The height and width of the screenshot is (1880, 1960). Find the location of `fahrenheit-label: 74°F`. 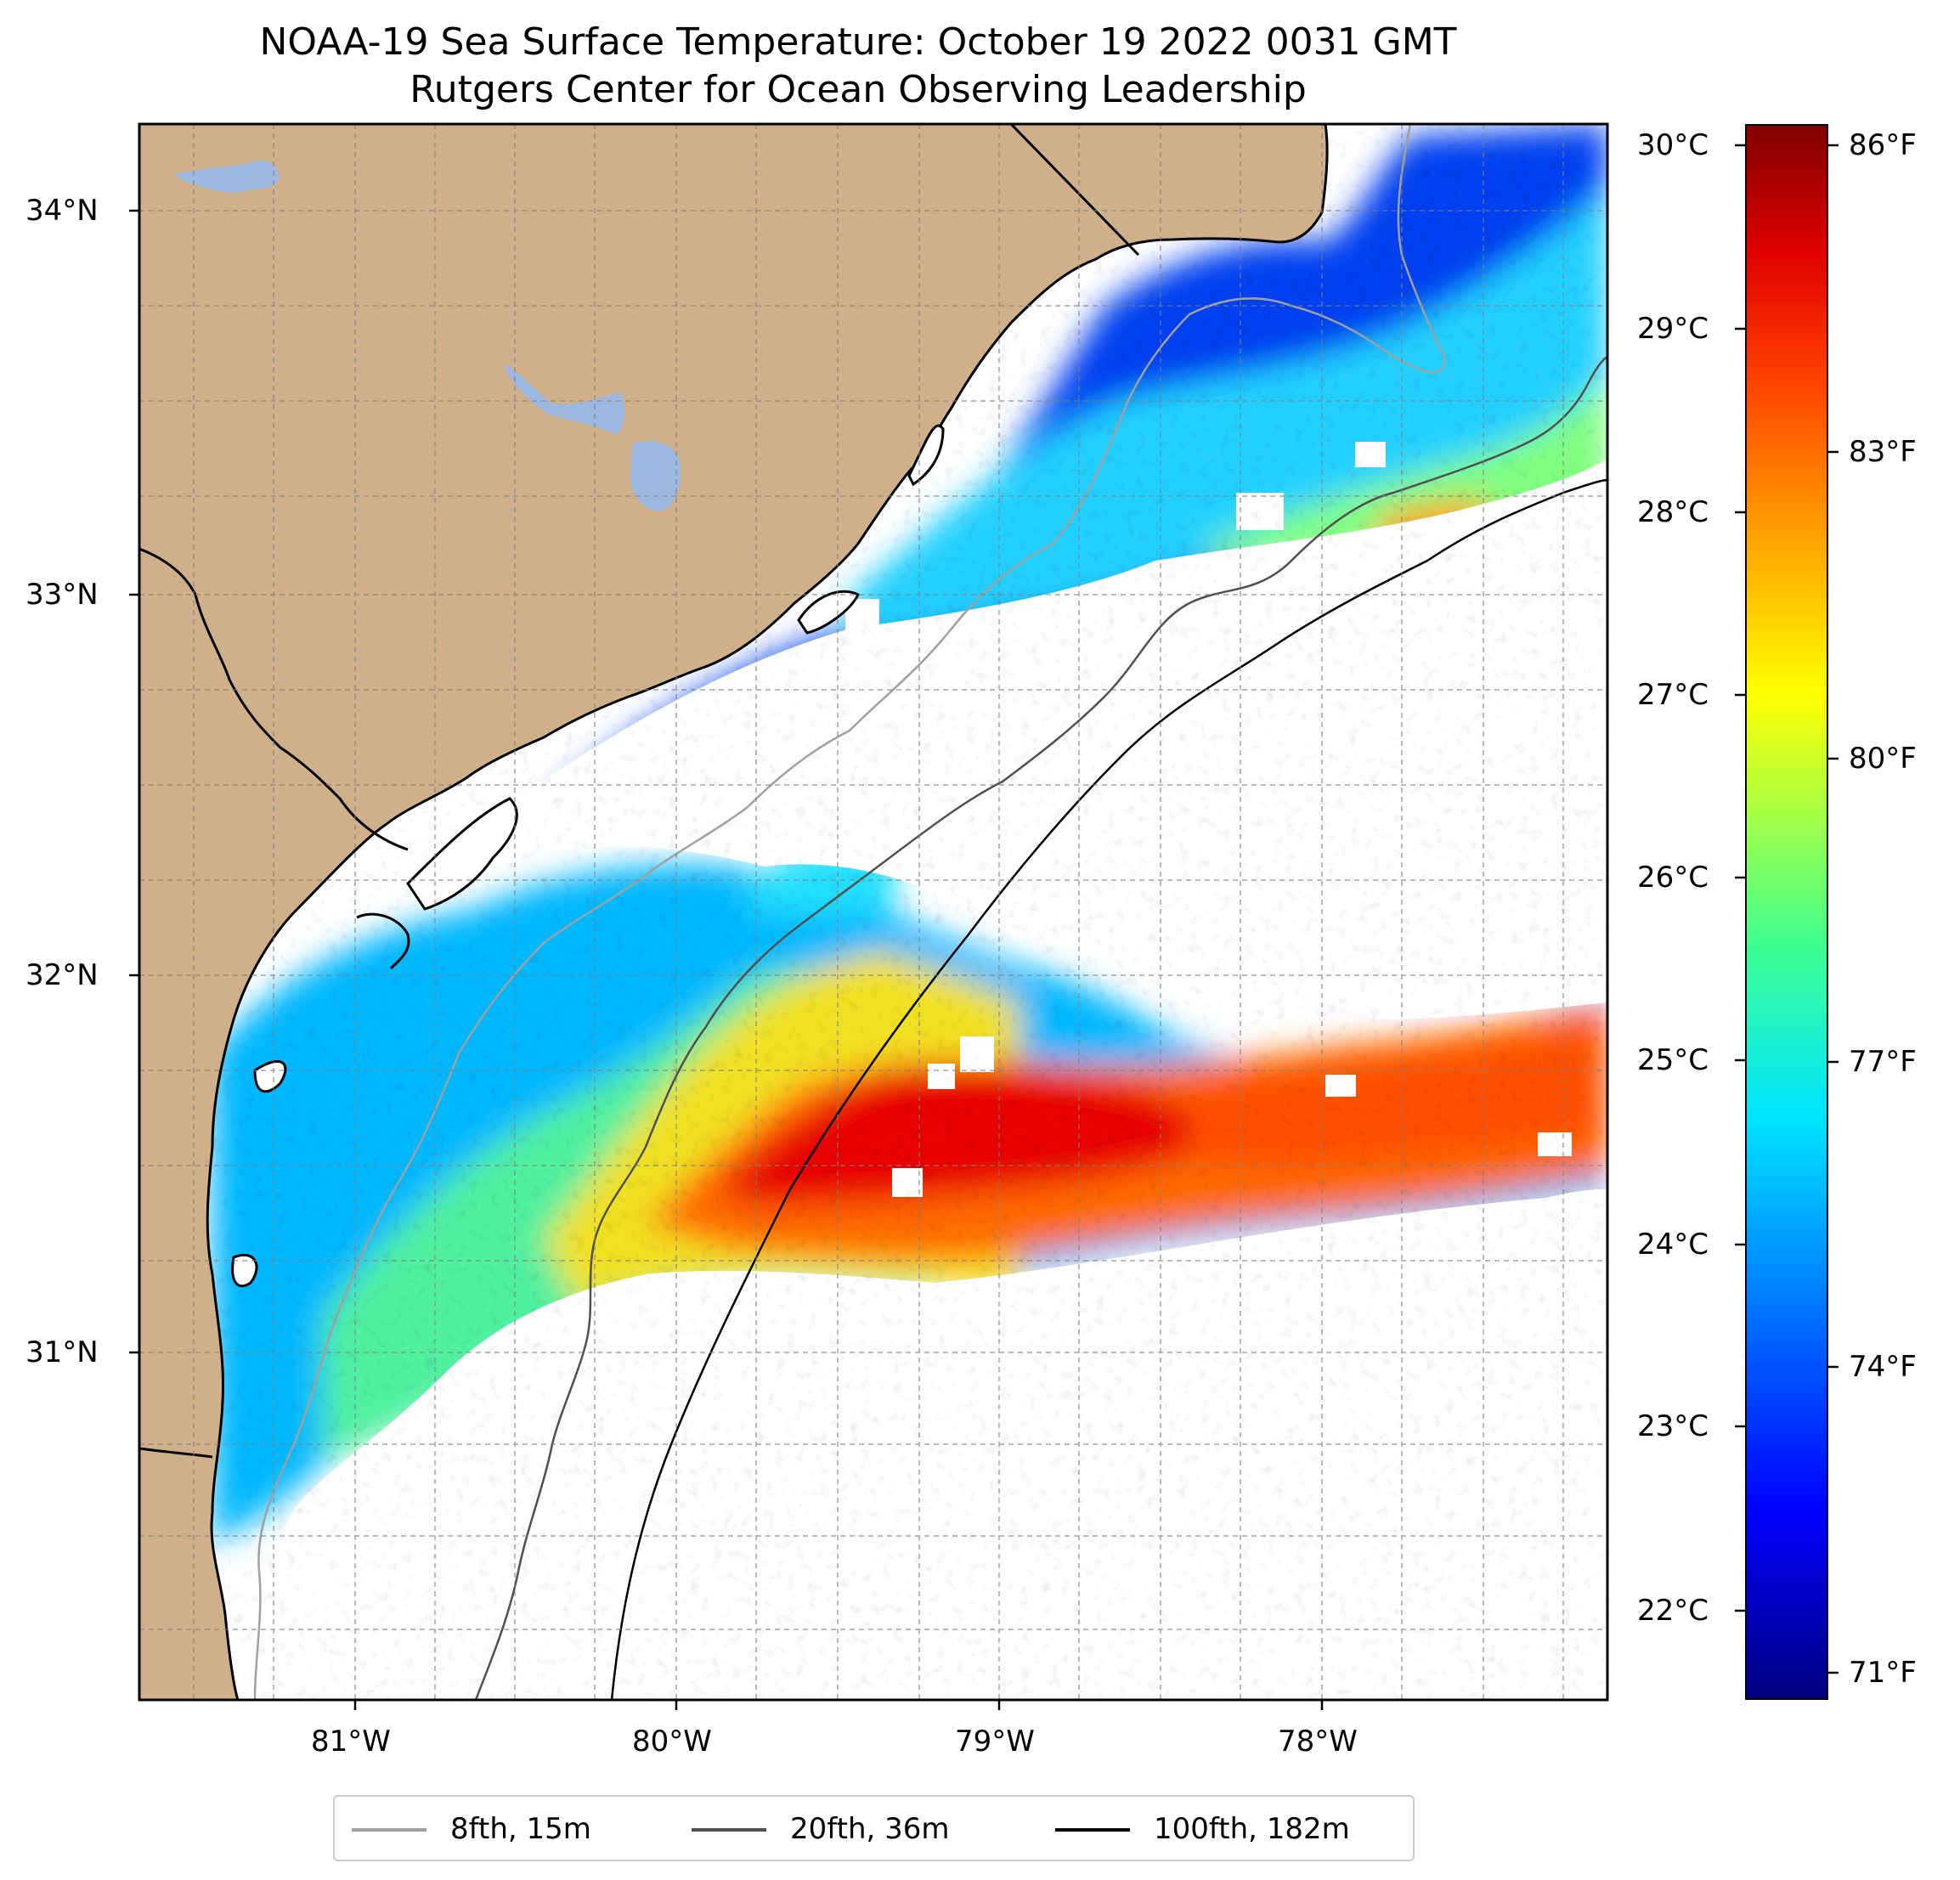

fahrenheit-label: 74°F is located at coordinates (1883, 1367).